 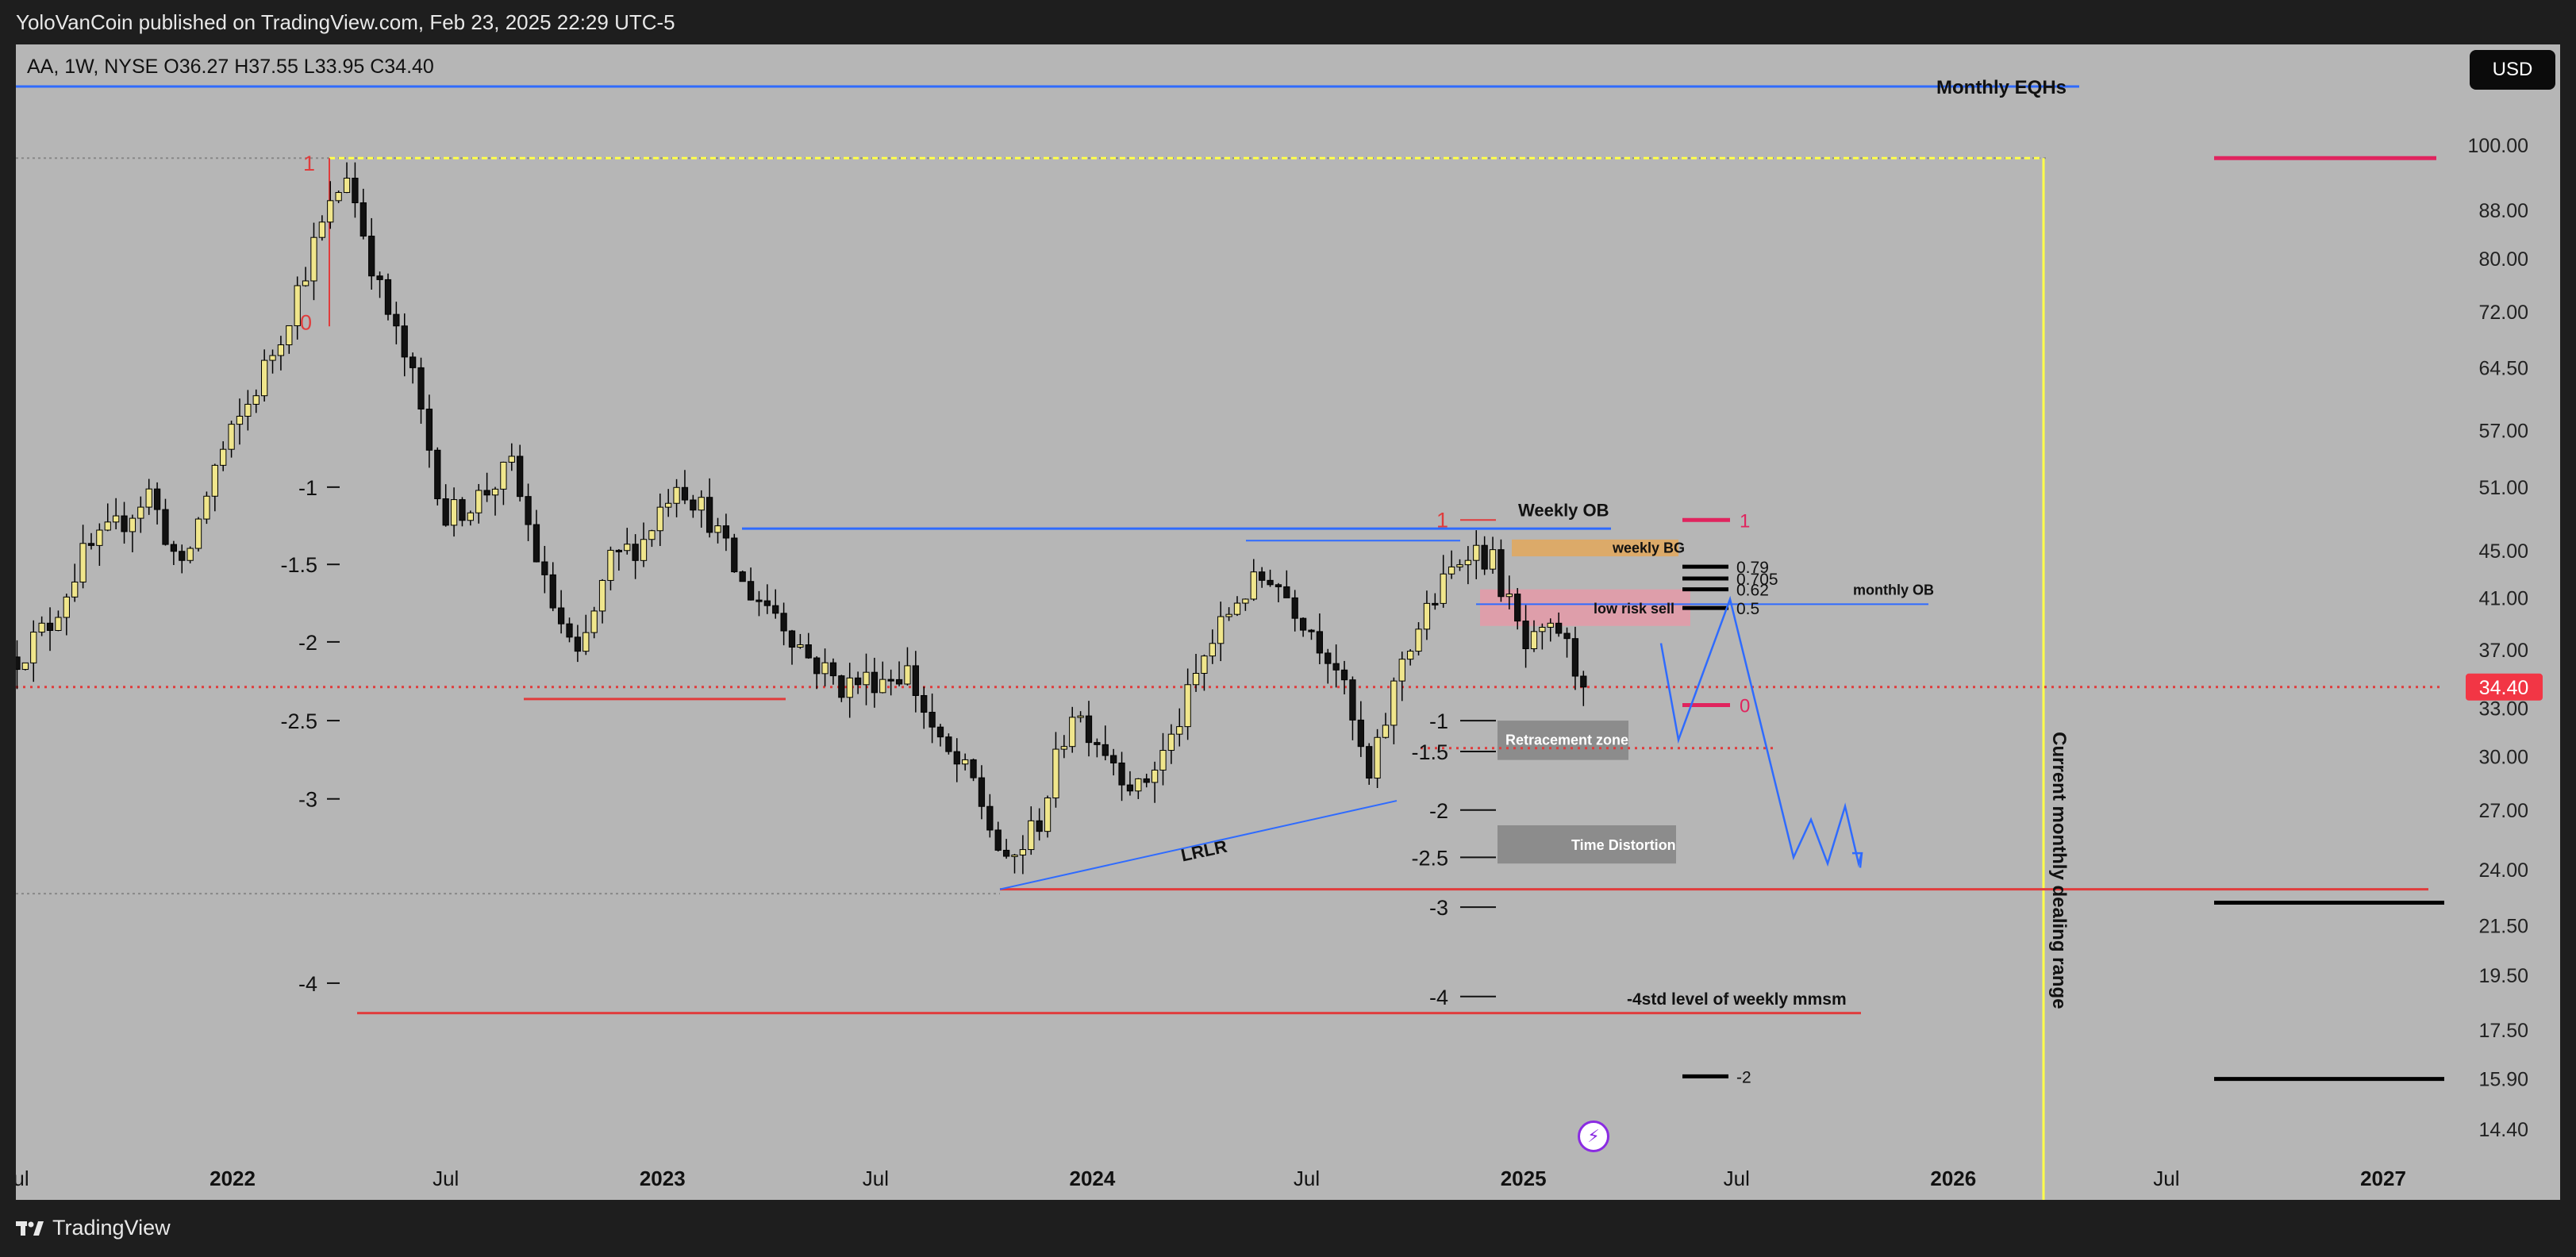 I want to click on price-tick-label: 88.00, so click(x=2503, y=211).